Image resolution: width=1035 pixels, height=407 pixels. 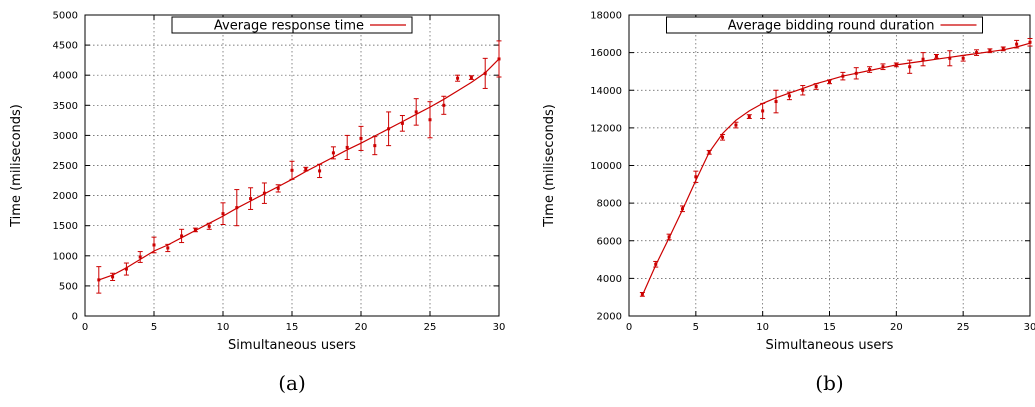 I want to click on y-tick-label: 6000, so click(x=609, y=241).